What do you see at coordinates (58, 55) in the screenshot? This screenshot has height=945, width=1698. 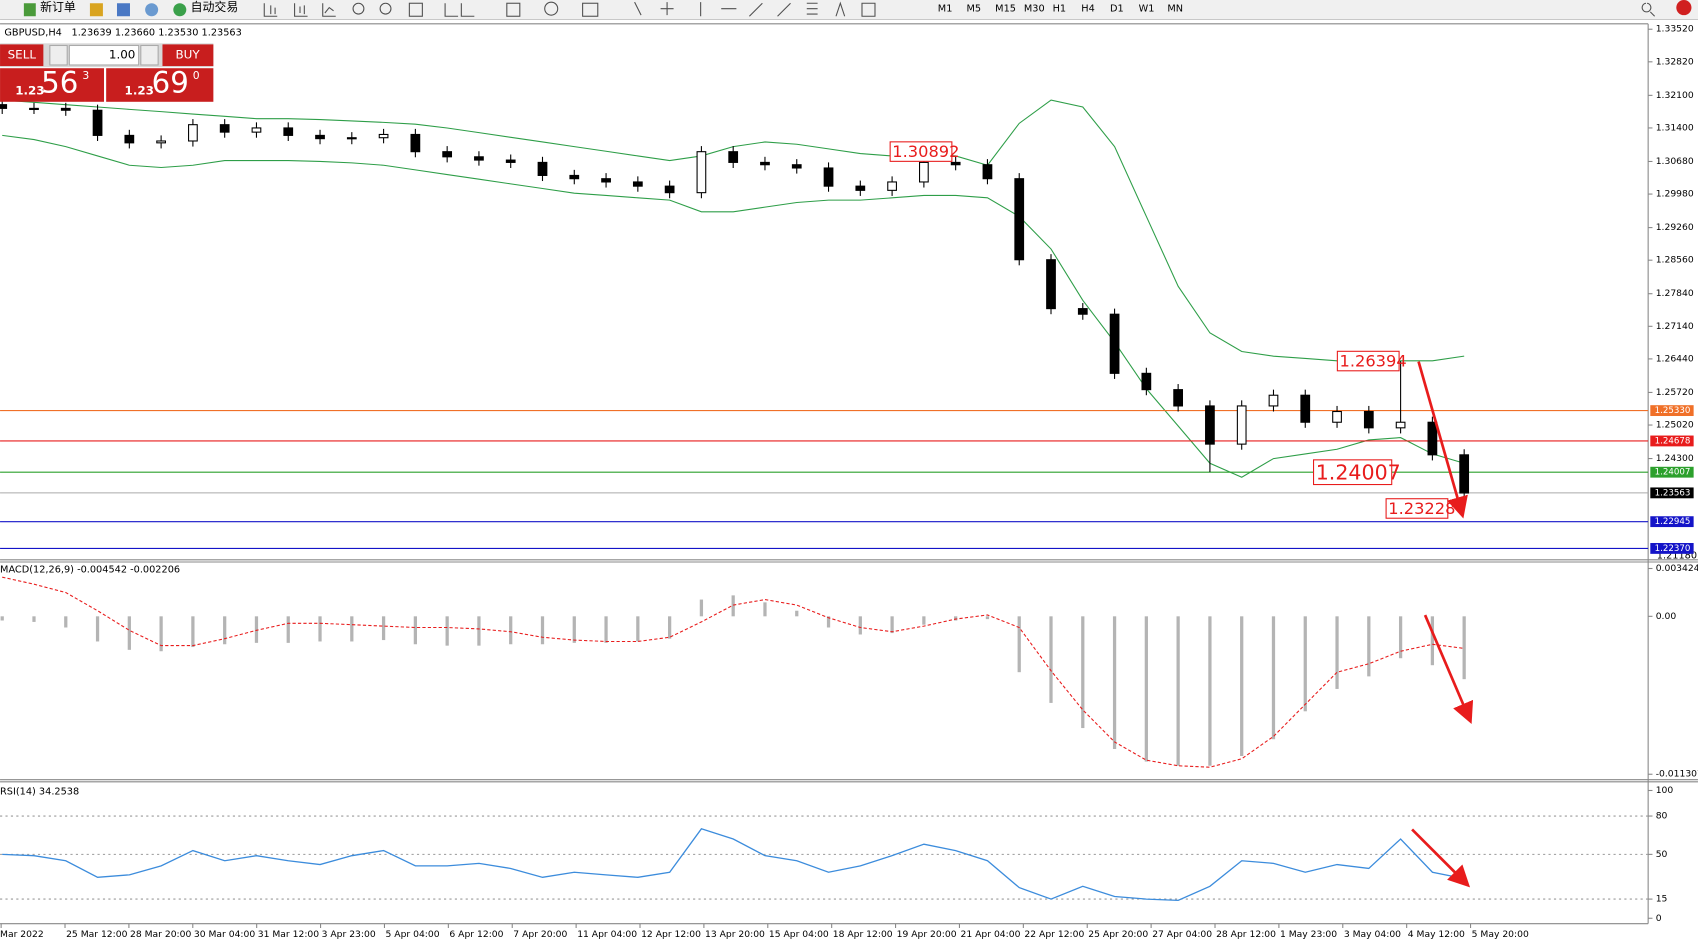 I see `lot-down` at bounding box center [58, 55].